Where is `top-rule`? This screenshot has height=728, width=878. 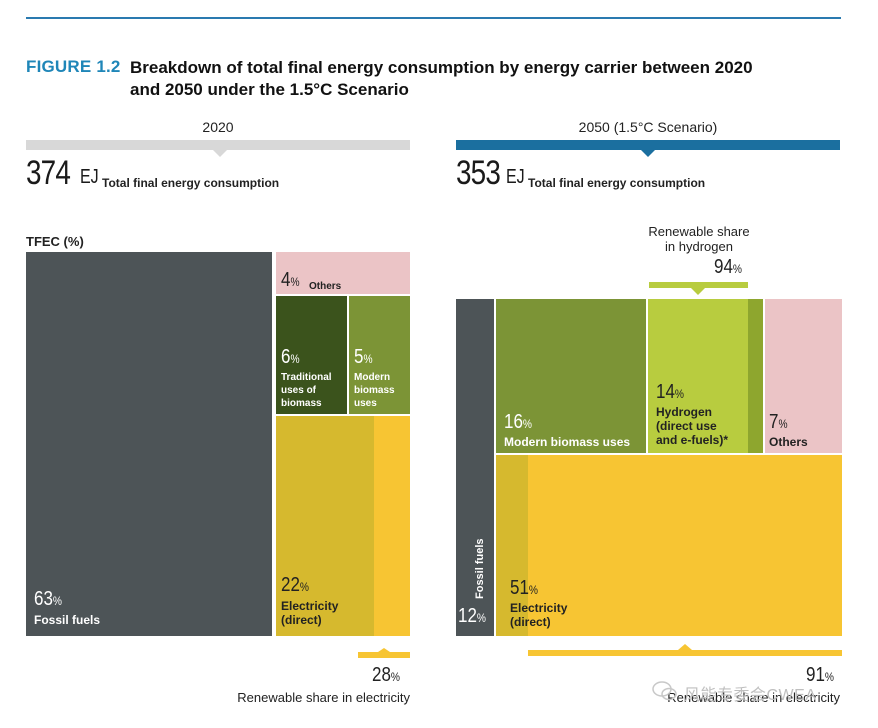 top-rule is located at coordinates (433, 18).